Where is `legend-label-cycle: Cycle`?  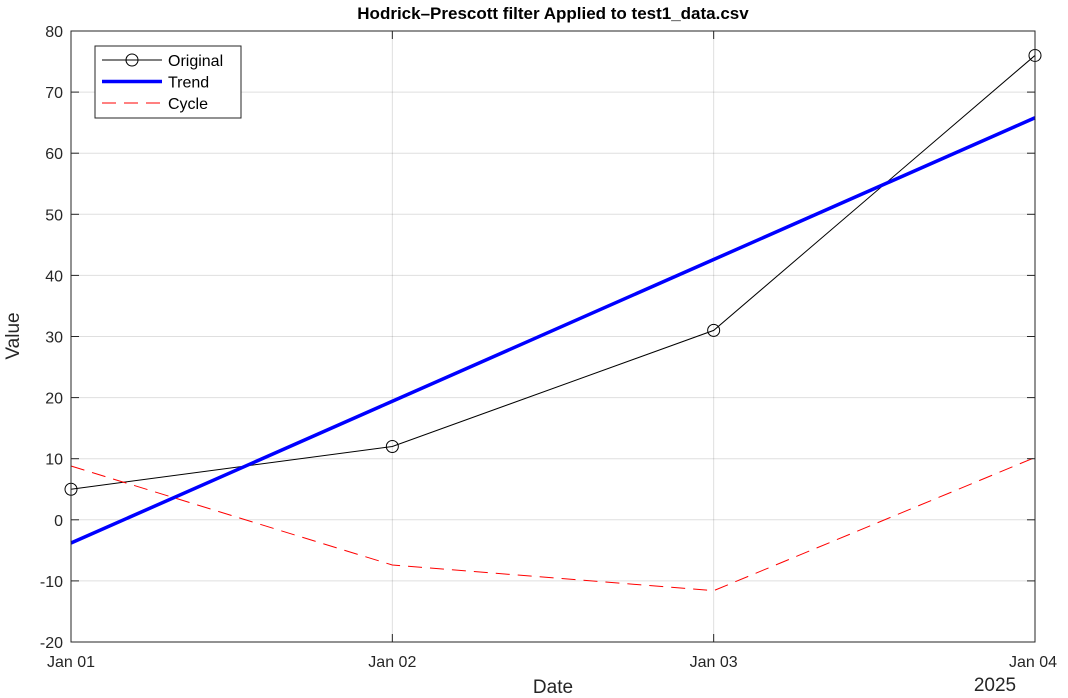 legend-label-cycle: Cycle is located at coordinates (188, 104).